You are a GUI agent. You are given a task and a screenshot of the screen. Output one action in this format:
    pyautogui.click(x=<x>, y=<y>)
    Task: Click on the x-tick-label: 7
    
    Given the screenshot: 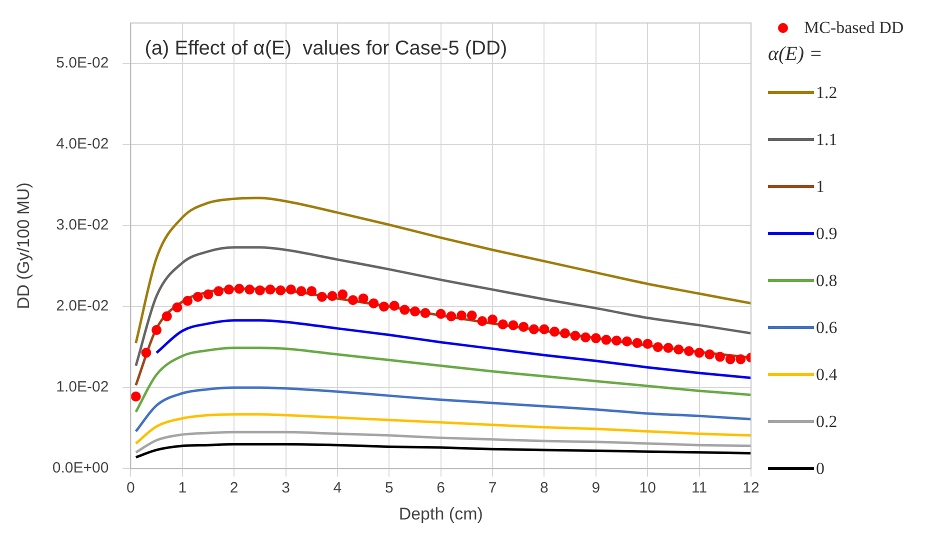 What is the action you would take?
    pyautogui.click(x=492, y=488)
    